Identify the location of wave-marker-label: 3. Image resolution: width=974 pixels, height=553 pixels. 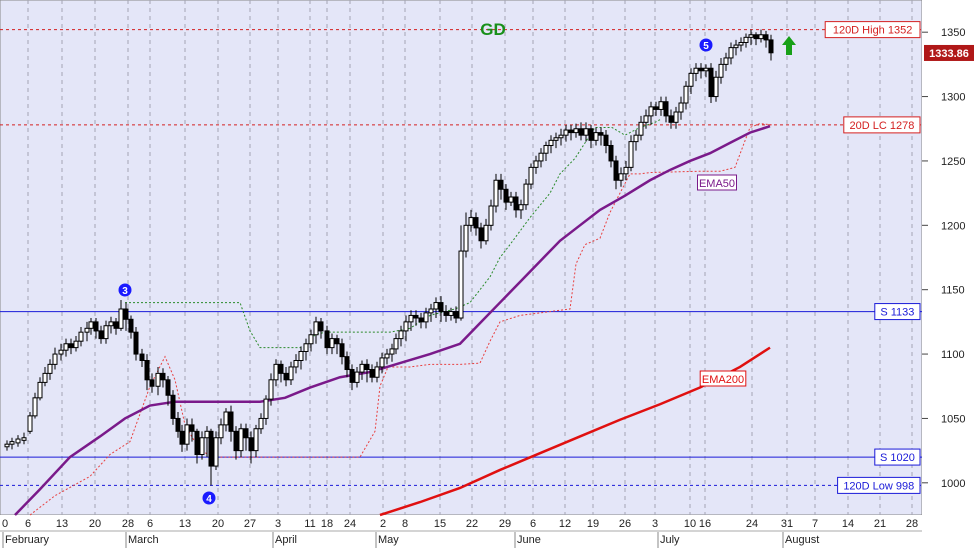
(125, 291).